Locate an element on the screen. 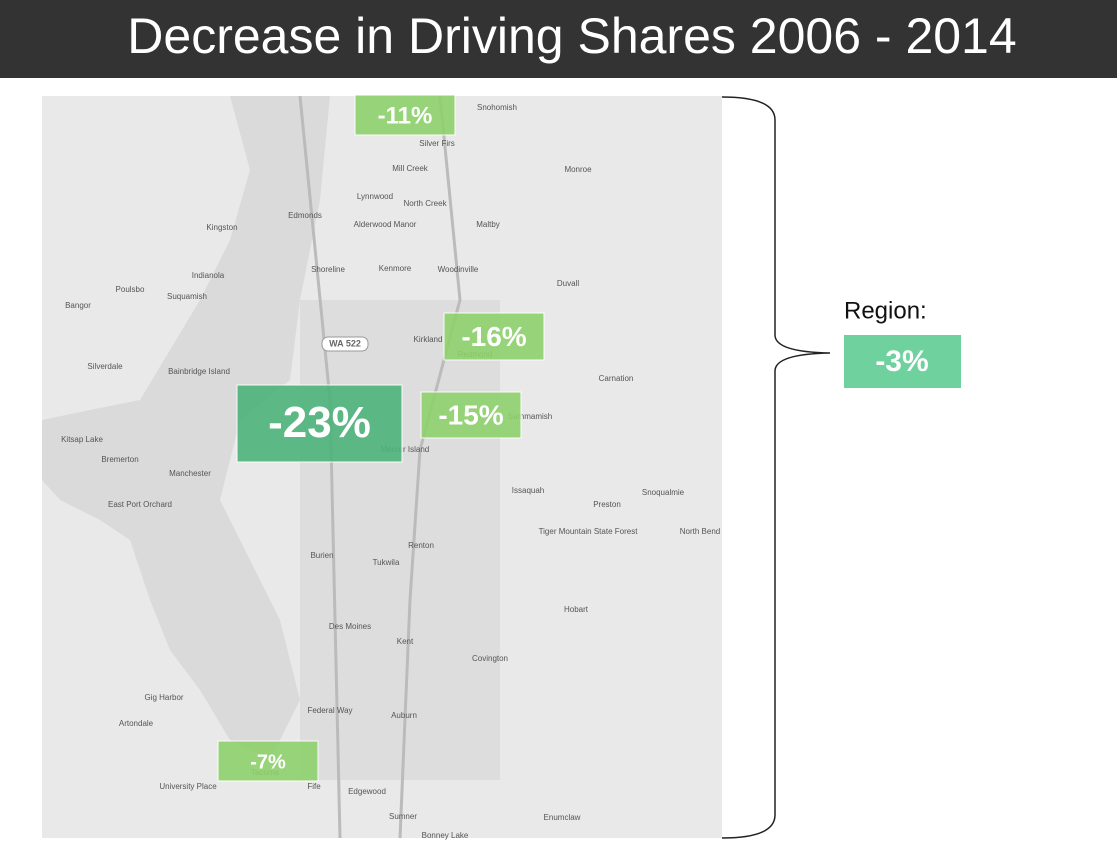 The width and height of the screenshot is (1117, 854). route-shield is located at coordinates (345, 344).